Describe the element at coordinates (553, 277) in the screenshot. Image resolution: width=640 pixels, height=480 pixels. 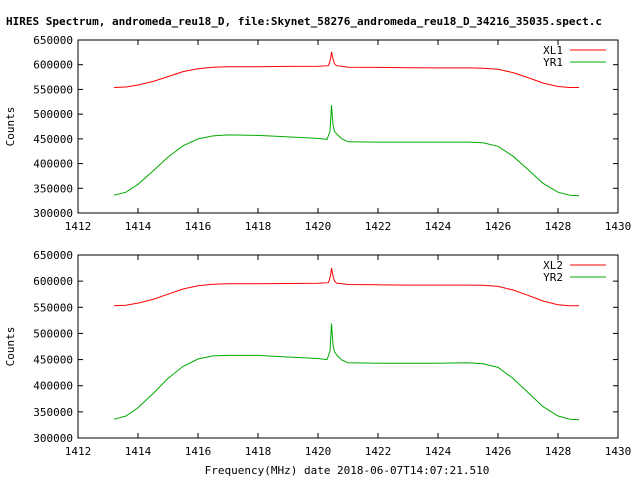
I see `legend-label-yr2: YR2` at that location.